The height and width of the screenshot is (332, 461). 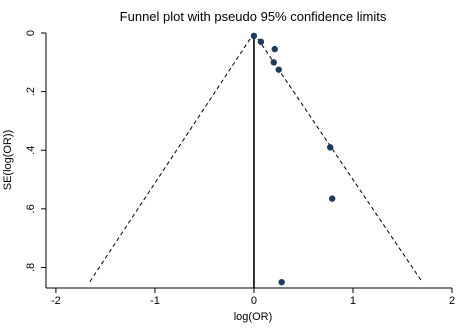 I want to click on y-tick-label: .2, so click(x=31, y=91).